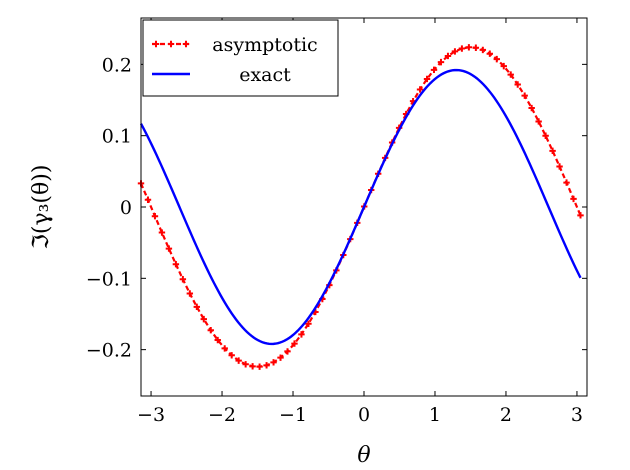 This screenshot has height=470, width=630. Describe the element at coordinates (435, 415) in the screenshot. I see `x-tick-label: 1` at that location.